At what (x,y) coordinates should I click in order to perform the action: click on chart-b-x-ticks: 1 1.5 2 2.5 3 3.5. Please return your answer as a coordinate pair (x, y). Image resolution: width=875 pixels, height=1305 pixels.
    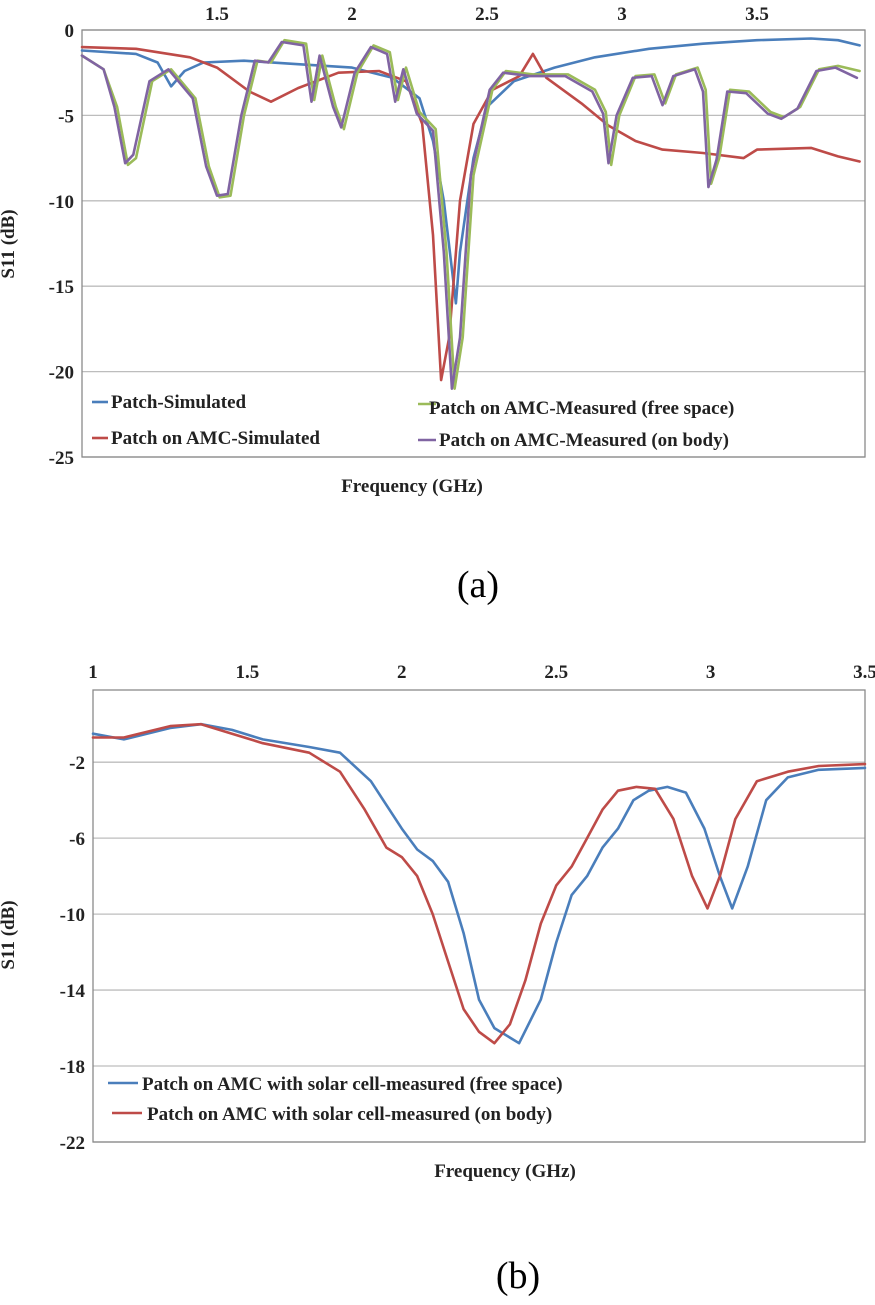
    Looking at the image, I should click on (481, 672).